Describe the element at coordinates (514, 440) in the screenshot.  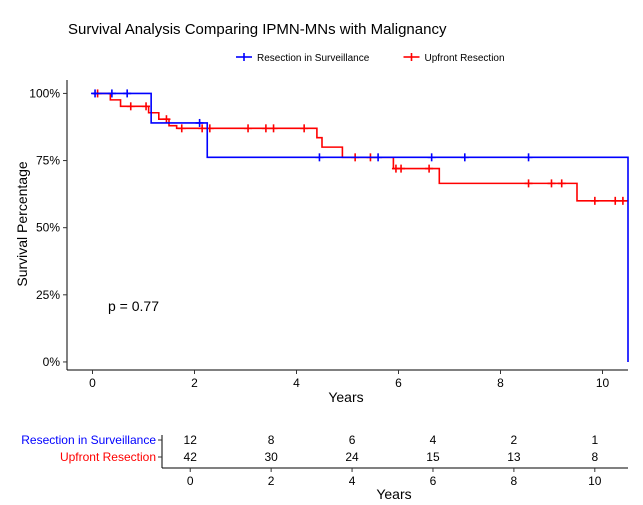
I see `risk-value: 2` at that location.